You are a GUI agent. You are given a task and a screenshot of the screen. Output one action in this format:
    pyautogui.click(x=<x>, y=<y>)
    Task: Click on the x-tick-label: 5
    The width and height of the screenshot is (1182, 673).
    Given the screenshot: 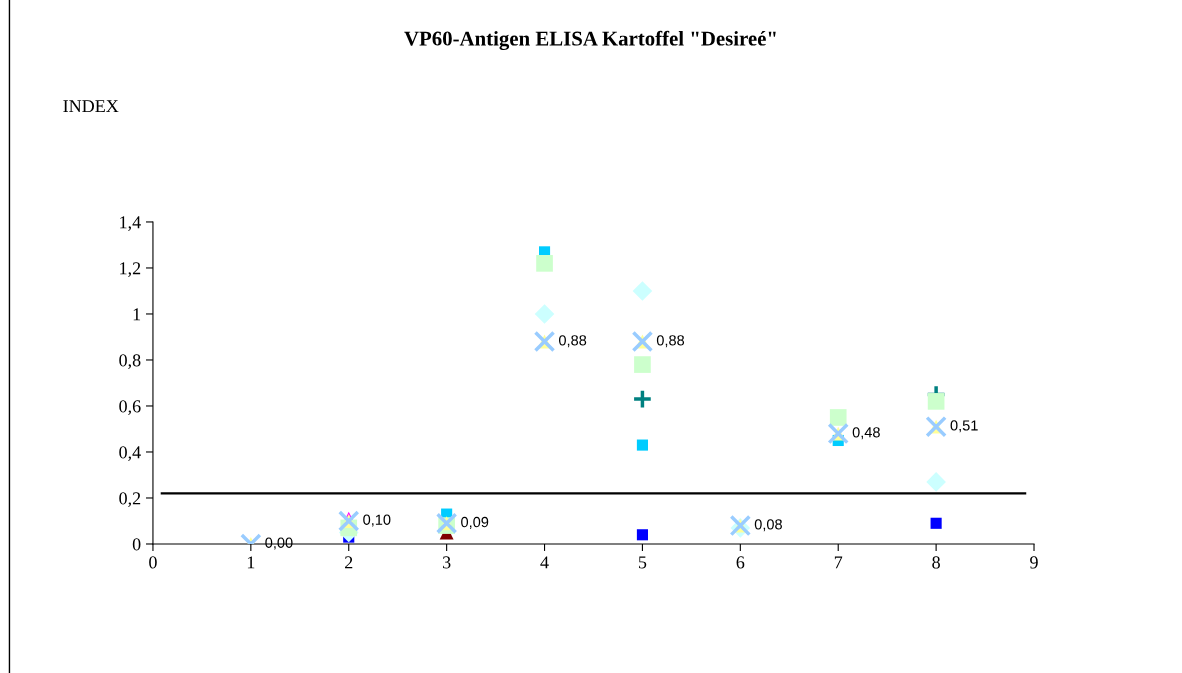 What is the action you would take?
    pyautogui.click(x=642, y=562)
    